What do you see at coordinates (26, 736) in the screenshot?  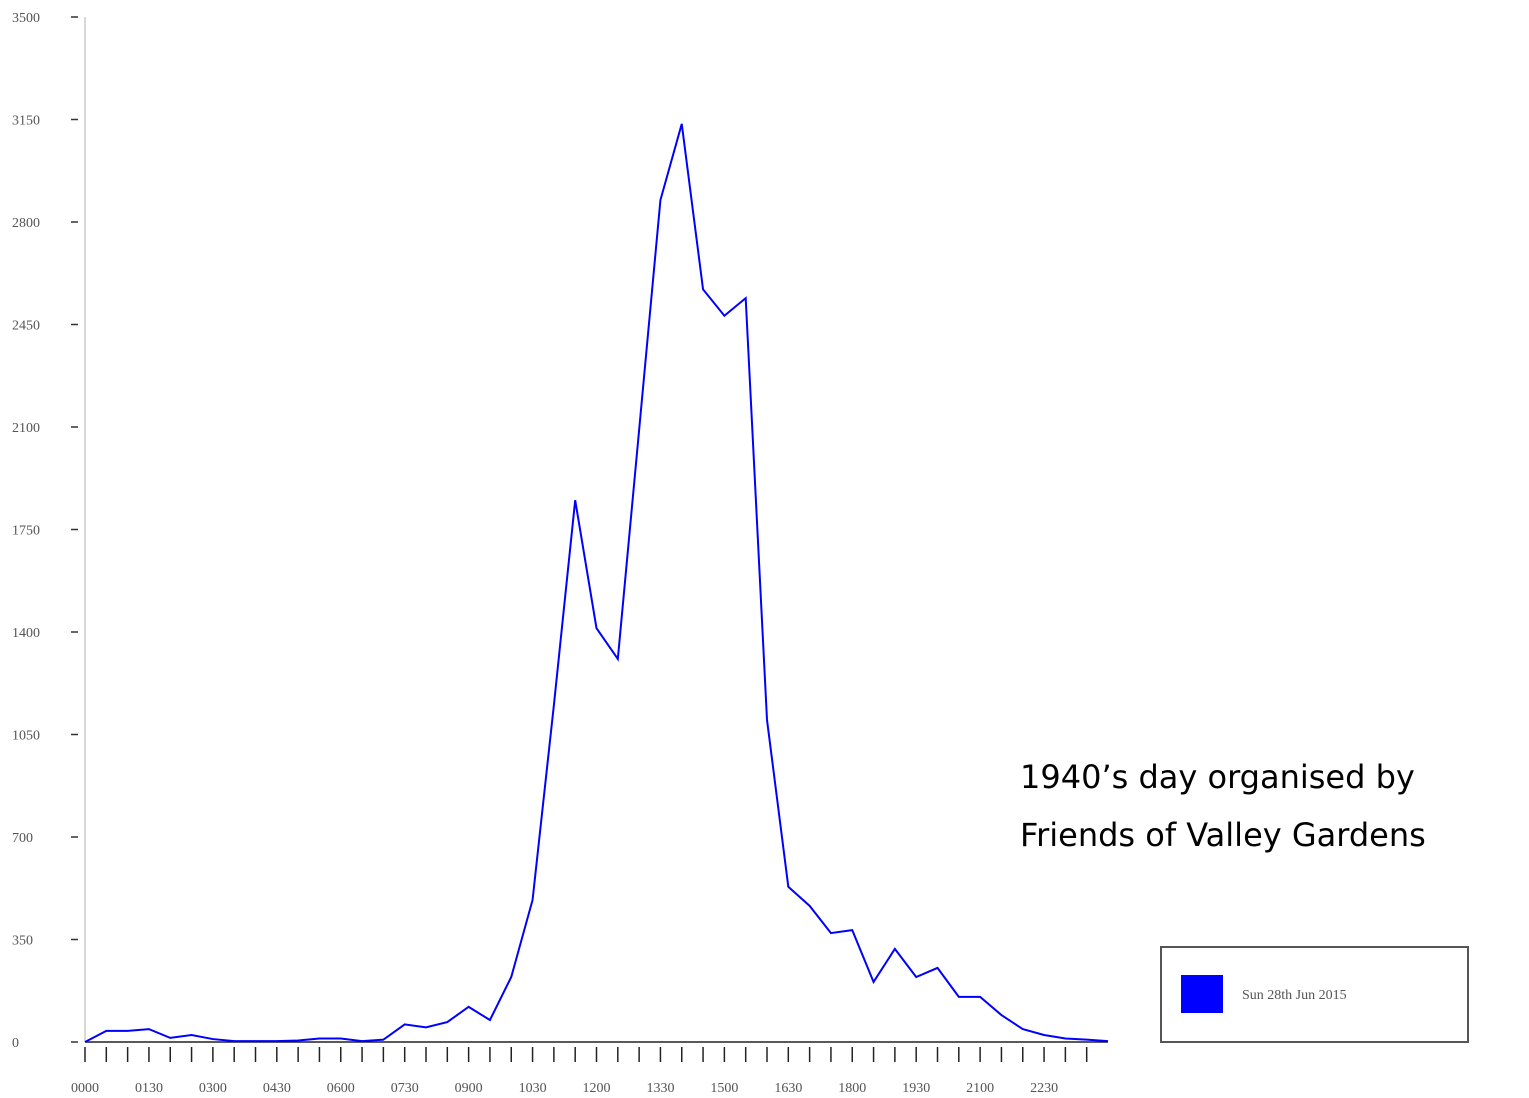 I see `y-tick-label: 1050` at bounding box center [26, 736].